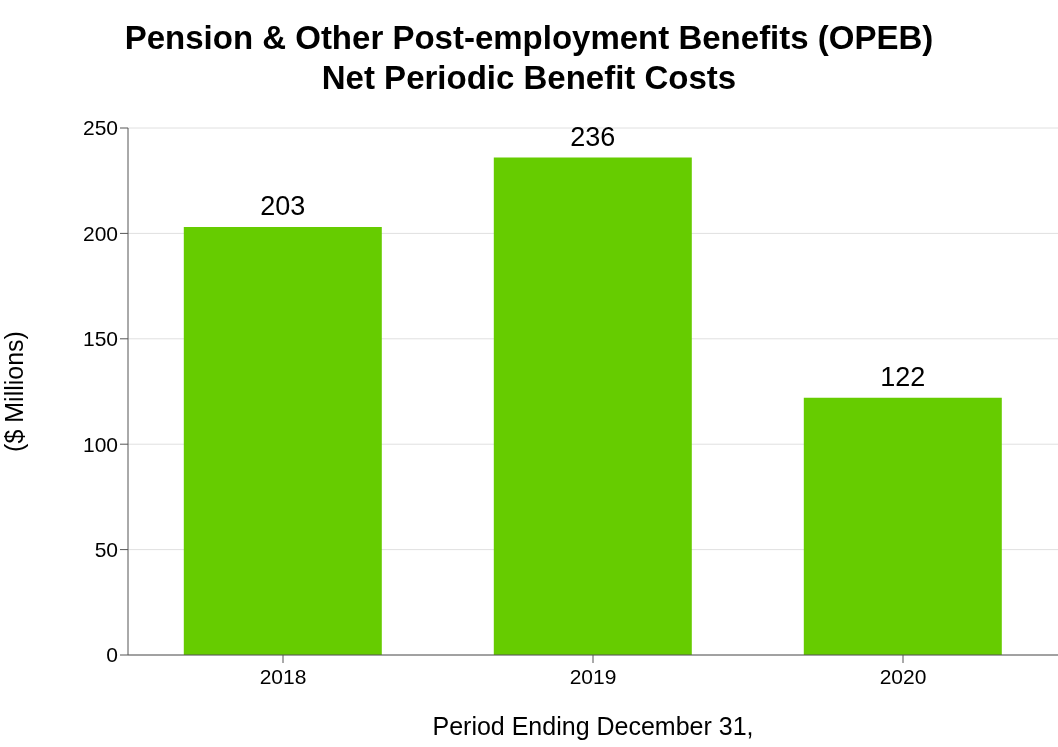 Image resolution: width=1058 pixels, height=747 pixels. I want to click on x-tick-label: 2018, so click(283, 676).